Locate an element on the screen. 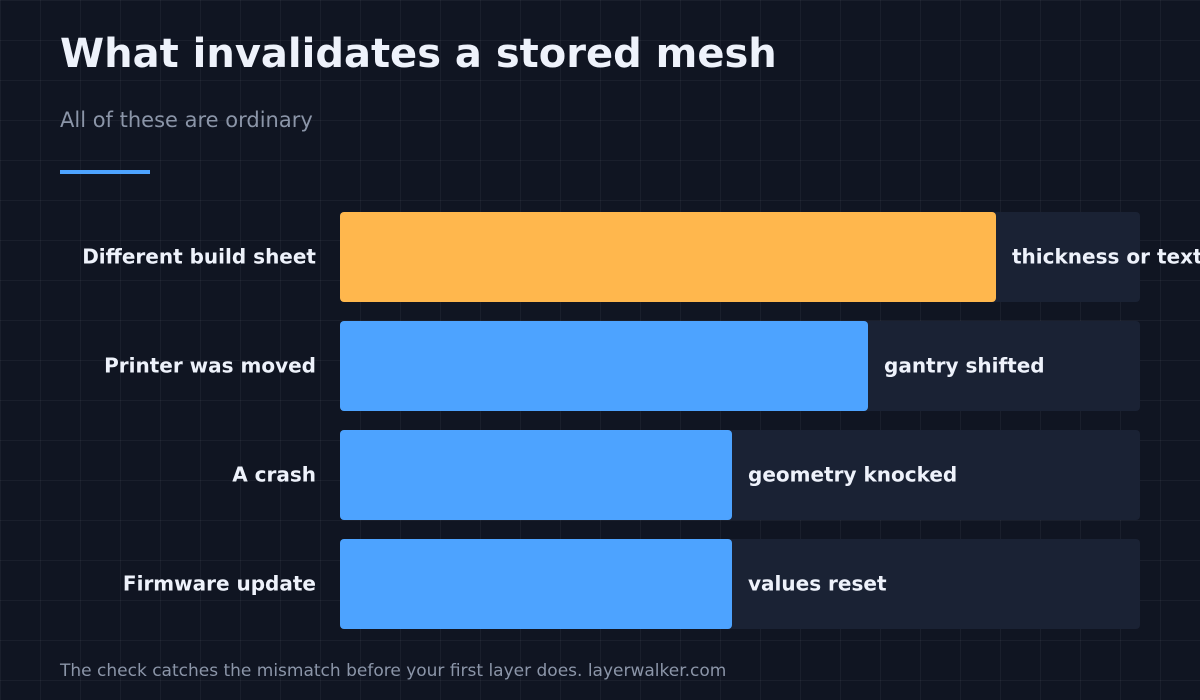  chart-title: What invalidates a stored mesh is located at coordinates (418, 54).